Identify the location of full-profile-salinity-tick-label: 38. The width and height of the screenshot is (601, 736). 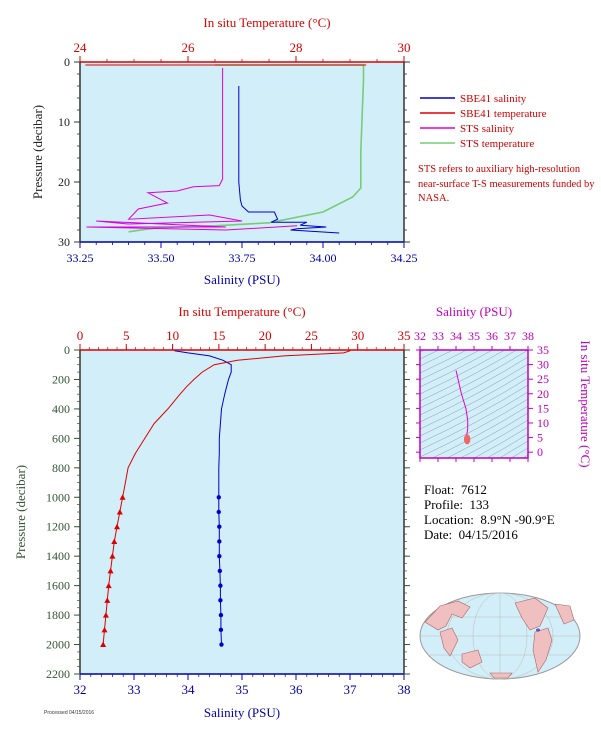
(404, 689).